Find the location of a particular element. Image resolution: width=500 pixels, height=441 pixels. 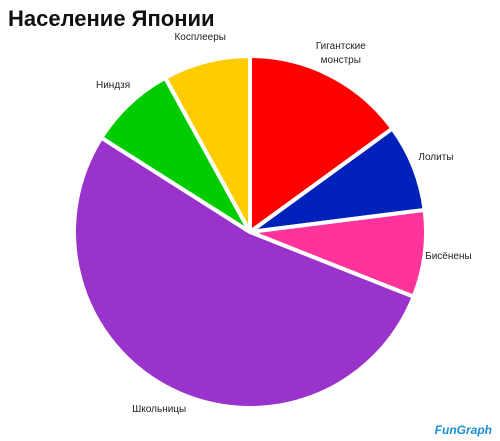

chart-title: Население Японии is located at coordinates (111, 18).